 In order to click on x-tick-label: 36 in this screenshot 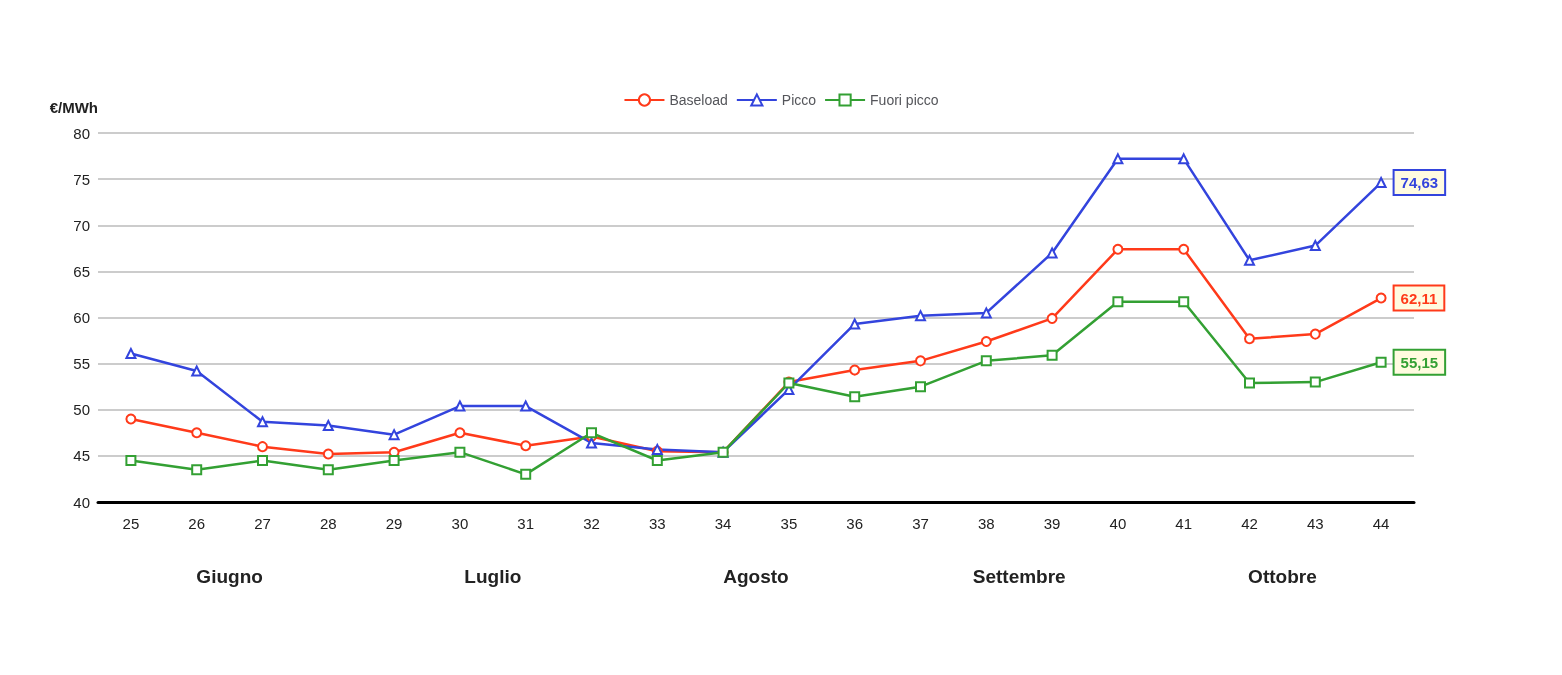, I will do `click(855, 523)`.